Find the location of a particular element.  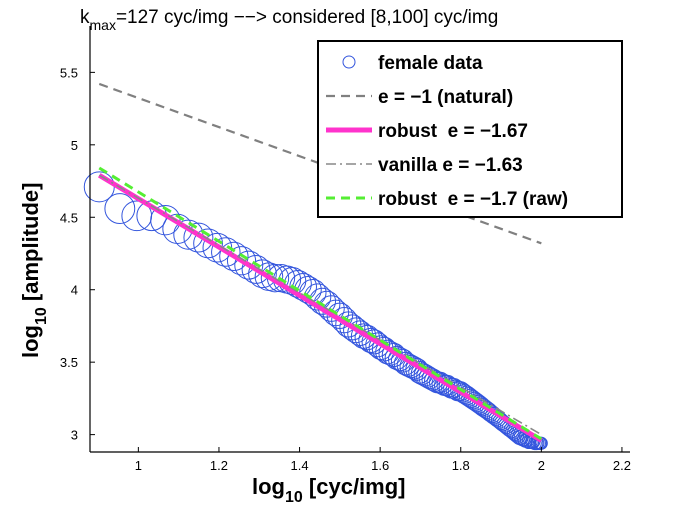

x-axis-label-base: log is located at coordinates (268, 486).